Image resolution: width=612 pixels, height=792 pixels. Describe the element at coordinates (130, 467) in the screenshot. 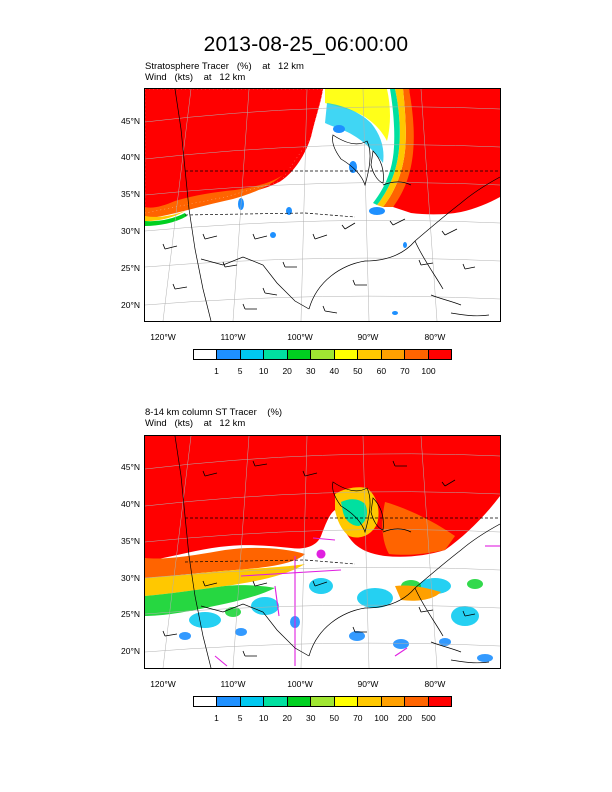

I see `panel2-lat-tick: 45°N` at that location.